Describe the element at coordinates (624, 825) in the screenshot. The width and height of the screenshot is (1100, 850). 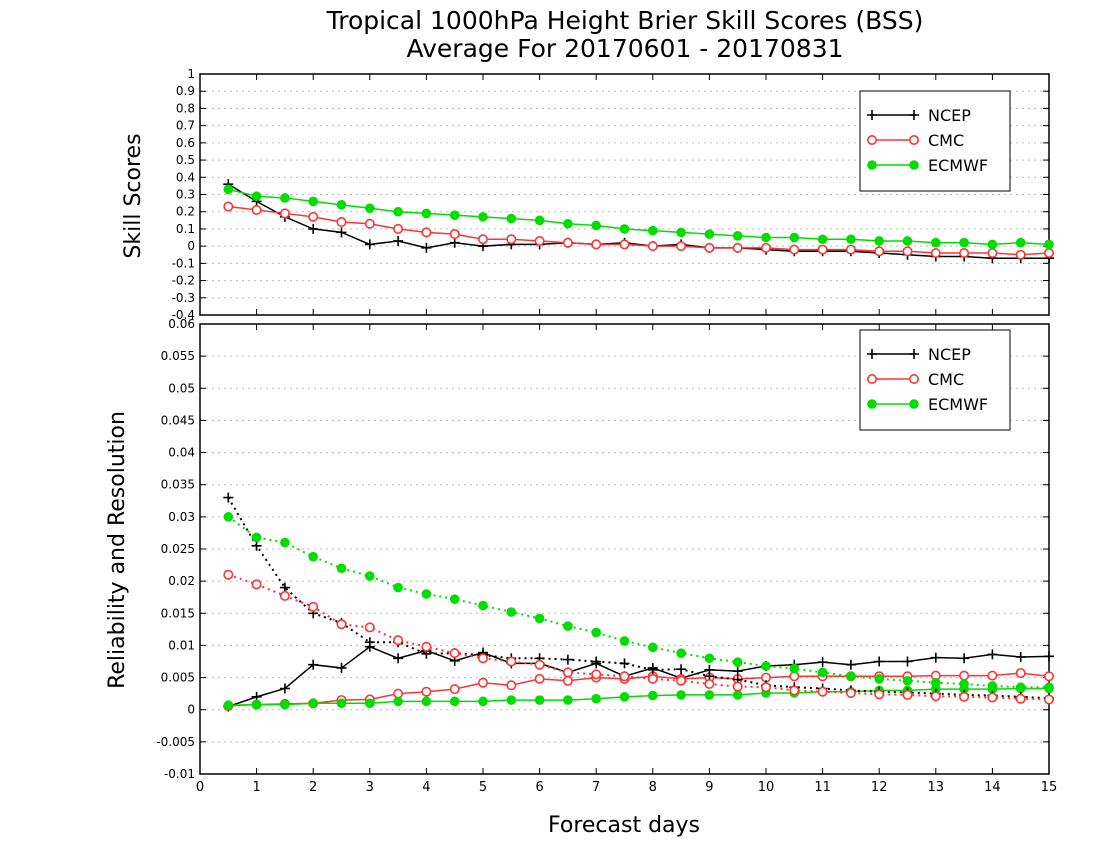
I see `x-axis-label: Forecast days` at that location.